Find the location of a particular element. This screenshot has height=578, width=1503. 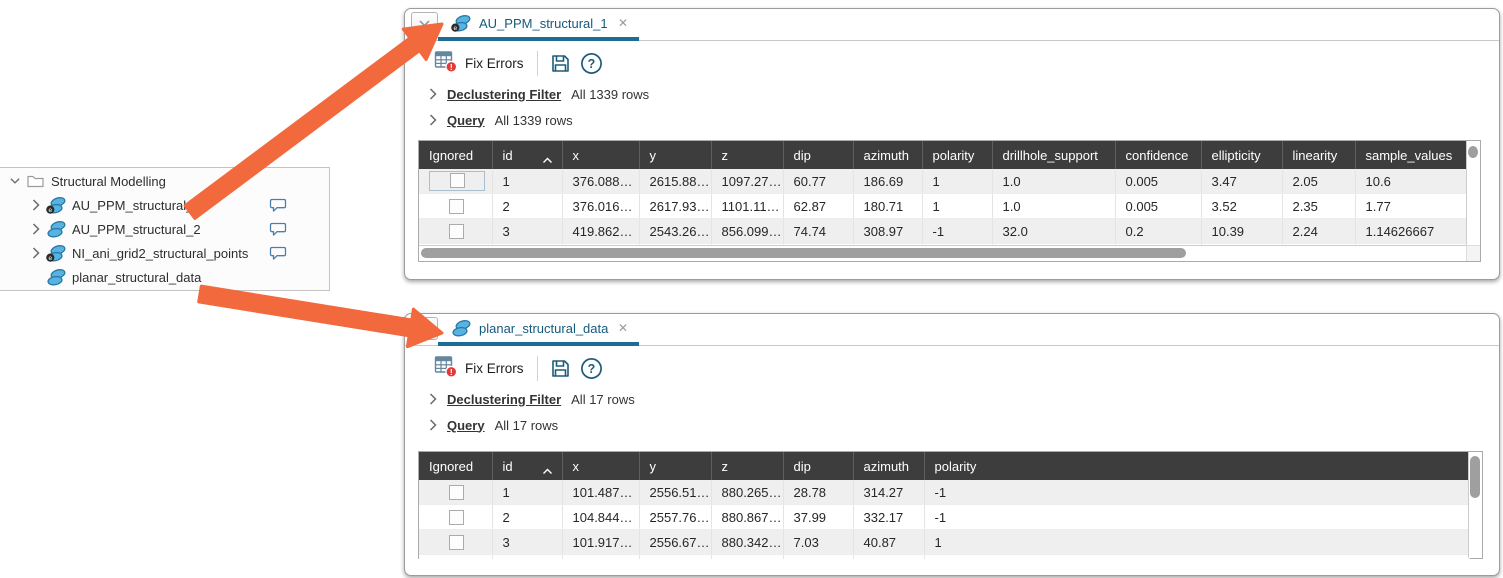

tree-item-planar_structural_data: planar_structural_data is located at coordinates (164, 277).